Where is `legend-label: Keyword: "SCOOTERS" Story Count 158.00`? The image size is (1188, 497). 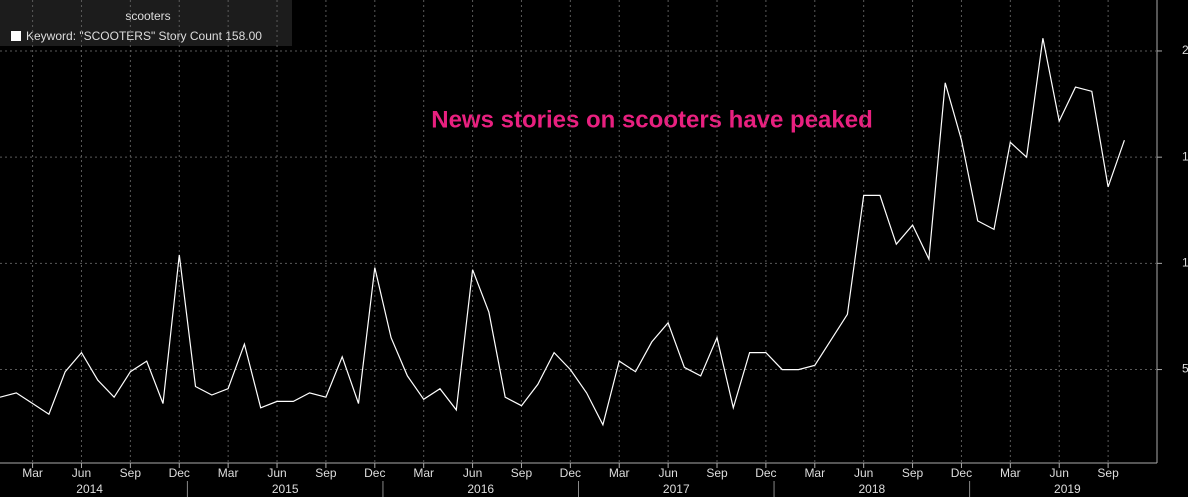
legend-label: Keyword: "SCOOTERS" Story Count 158.00 is located at coordinates (144, 36).